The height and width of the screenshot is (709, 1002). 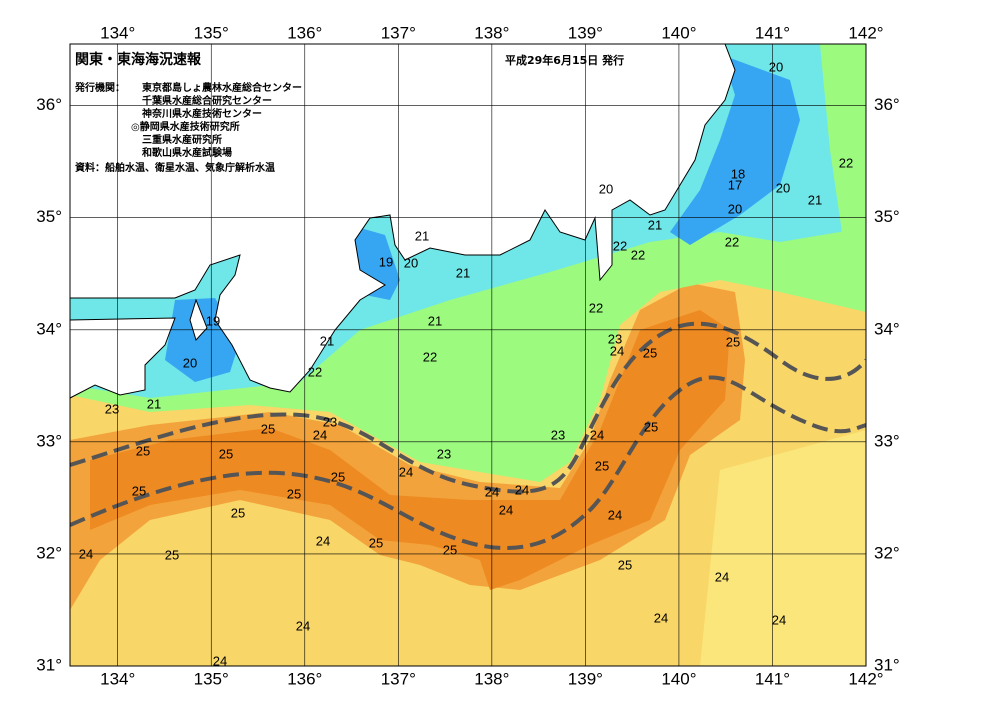 I want to click on temperate-water, so click(x=843, y=138).